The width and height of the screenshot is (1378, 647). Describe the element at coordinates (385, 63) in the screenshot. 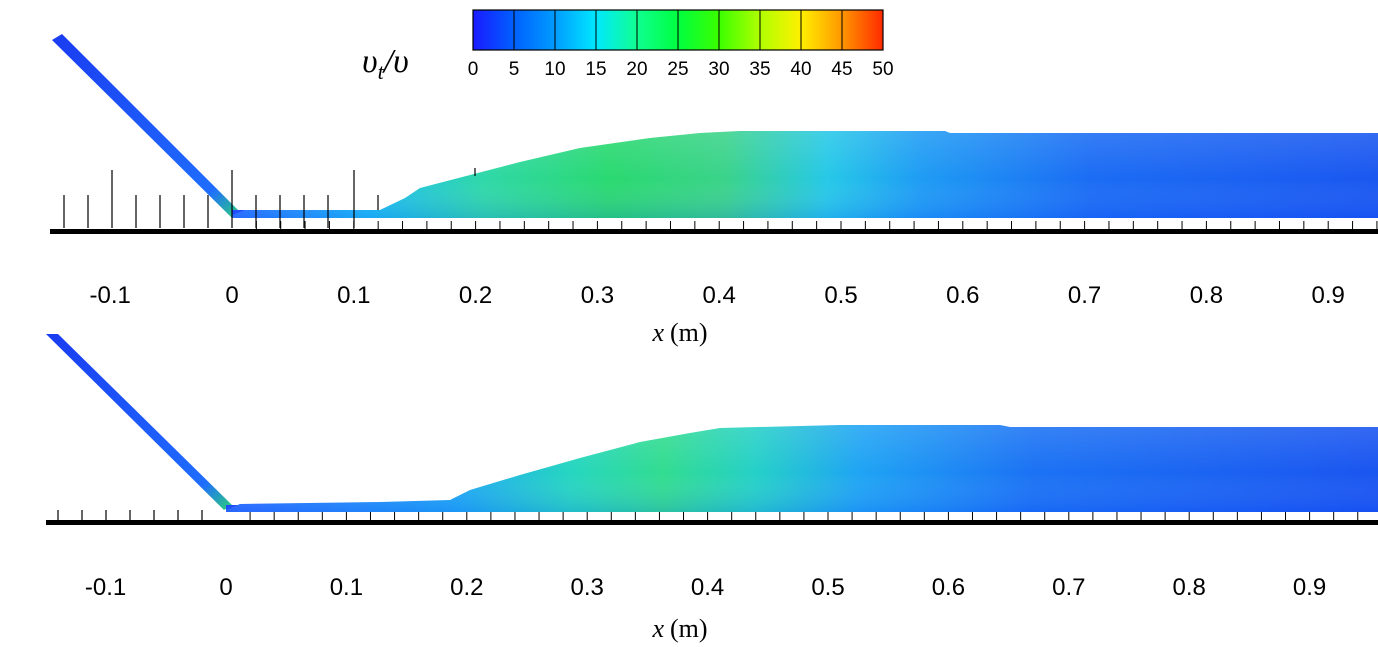

I see `colorbar-title: υt/υ` at that location.